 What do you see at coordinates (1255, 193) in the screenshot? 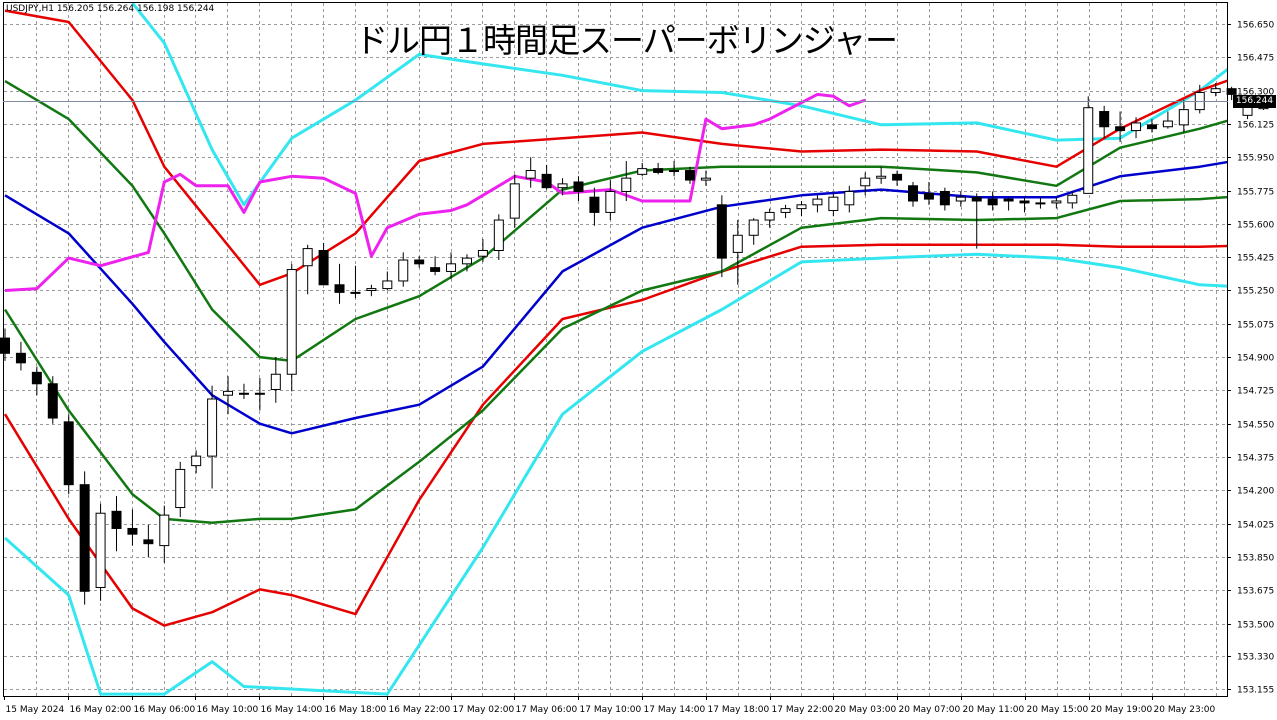
I see `price-tick-label: 155.775` at bounding box center [1255, 193].